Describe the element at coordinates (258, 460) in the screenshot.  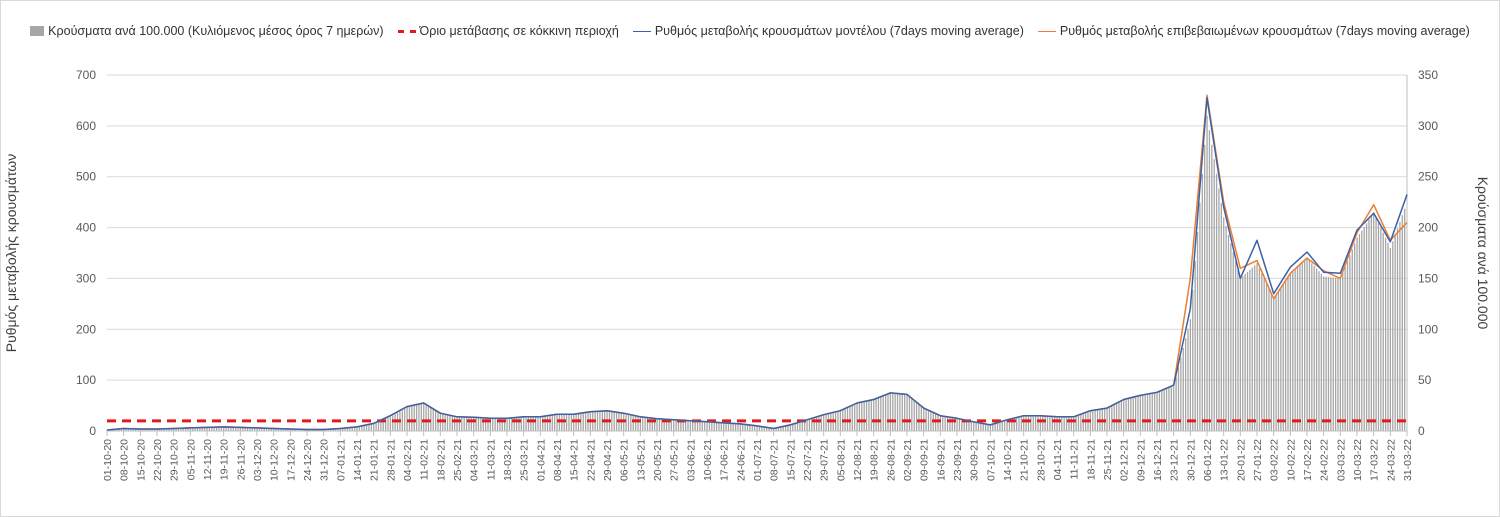
I see `x-tick-label: 03-12-20` at that location.